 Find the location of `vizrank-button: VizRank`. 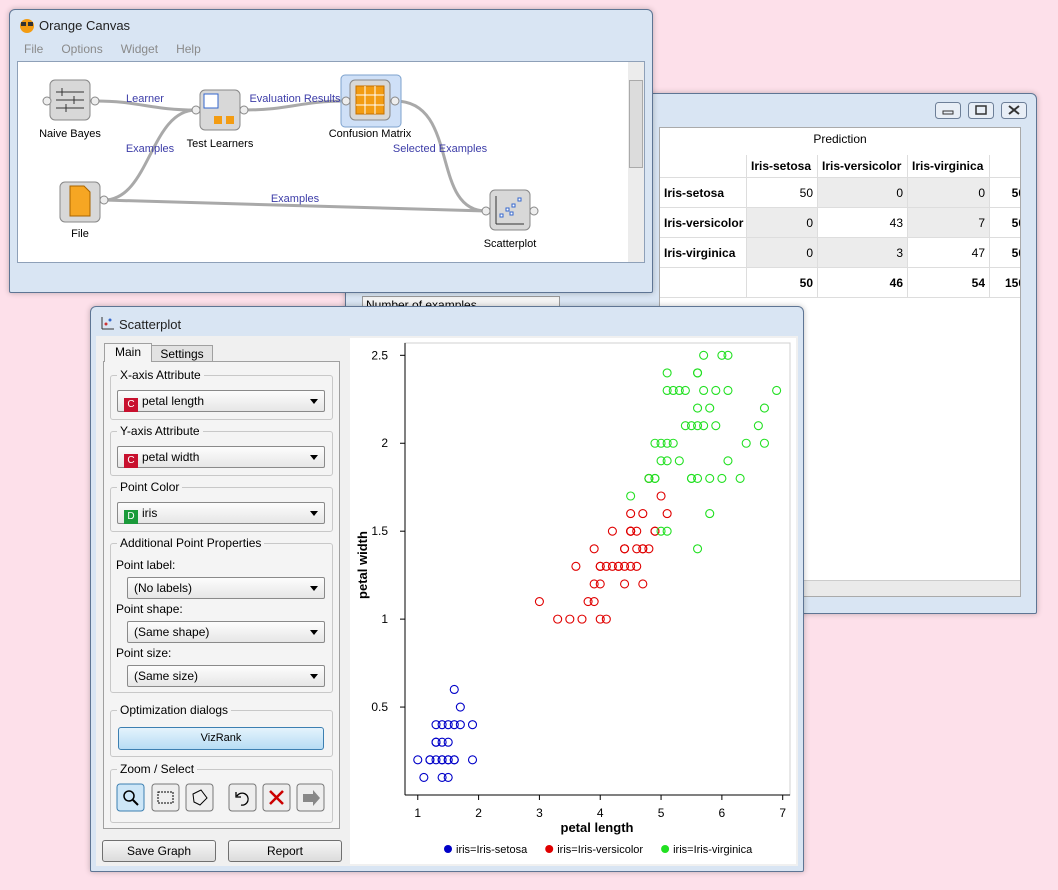

vizrank-button: VizRank is located at coordinates (221, 738).